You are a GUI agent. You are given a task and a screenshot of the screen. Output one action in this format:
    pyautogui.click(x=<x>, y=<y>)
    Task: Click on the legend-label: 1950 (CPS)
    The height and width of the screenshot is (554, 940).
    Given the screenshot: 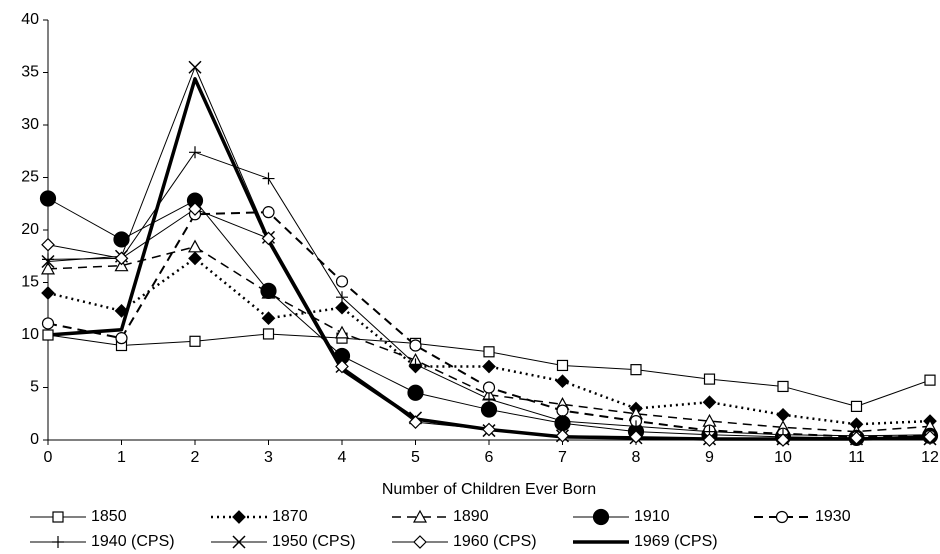 What is the action you would take?
    pyautogui.click(x=314, y=541)
    